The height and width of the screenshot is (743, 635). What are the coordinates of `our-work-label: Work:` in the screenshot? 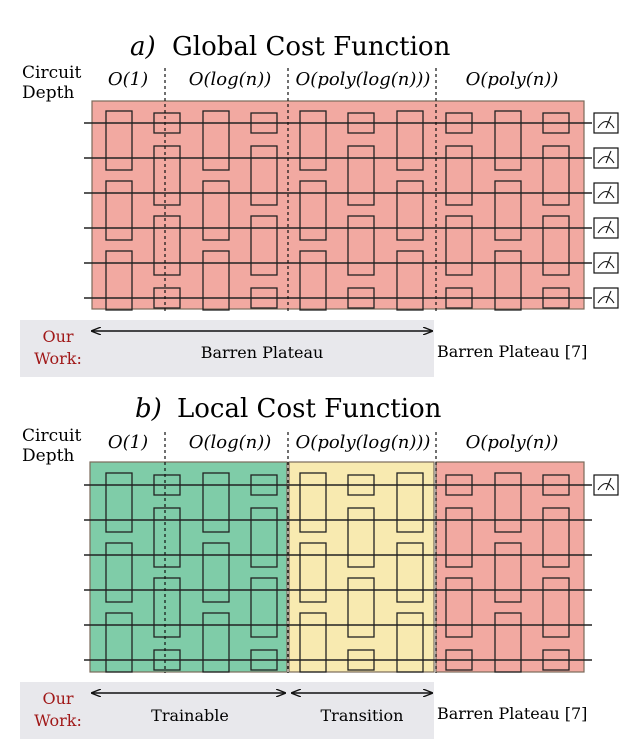 It's located at (58, 720).